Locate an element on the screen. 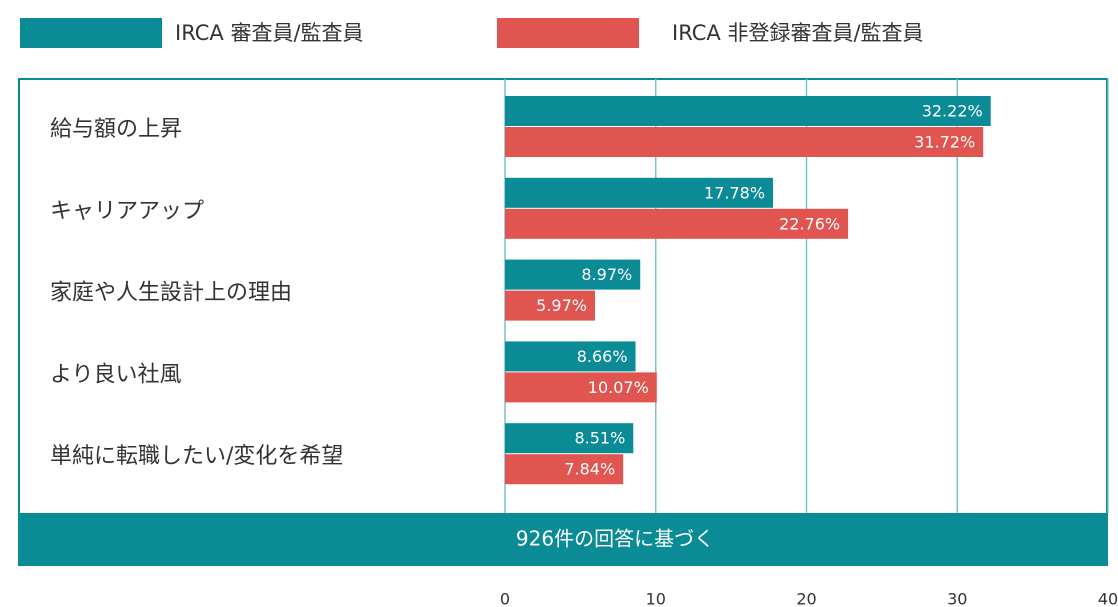 Image resolution: width=1118 pixels, height=607 pixels. x-tick-label: 30 is located at coordinates (957, 598).